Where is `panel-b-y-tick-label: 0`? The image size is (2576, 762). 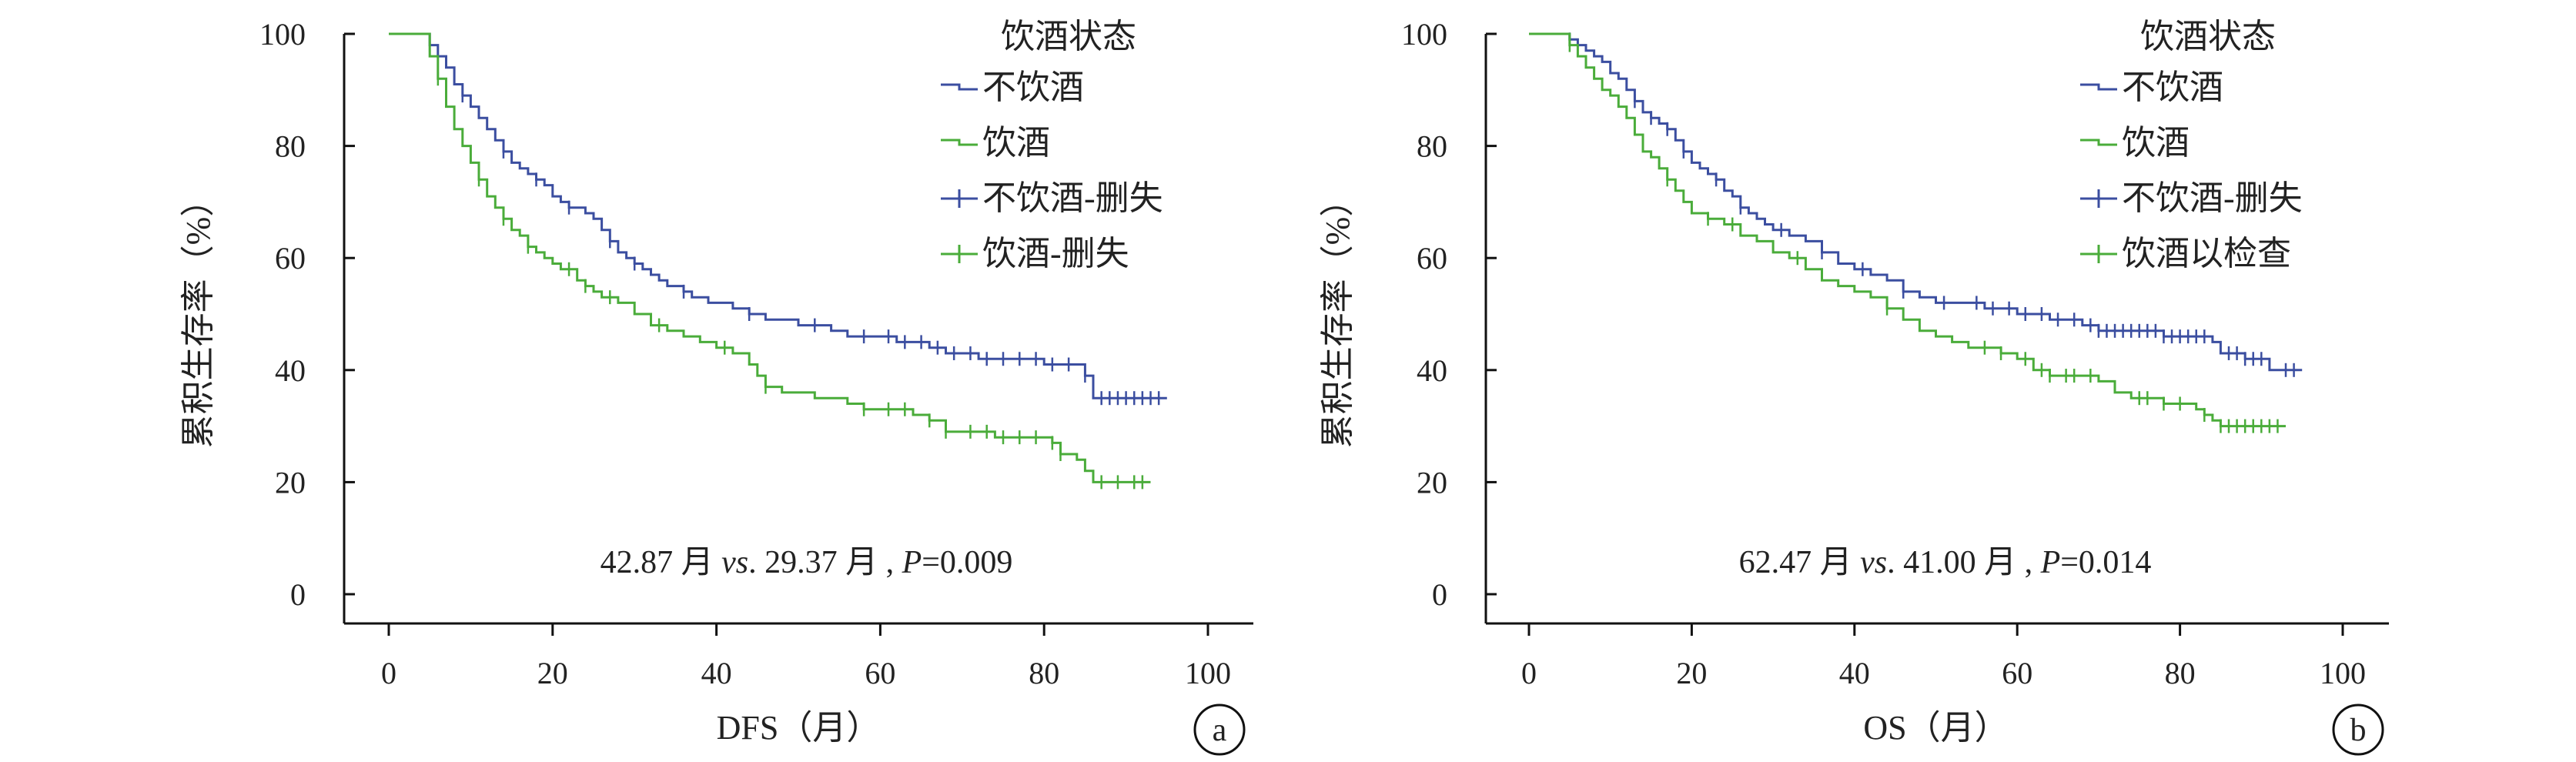 panel-b-y-tick-label: 0 is located at coordinates (1440, 594).